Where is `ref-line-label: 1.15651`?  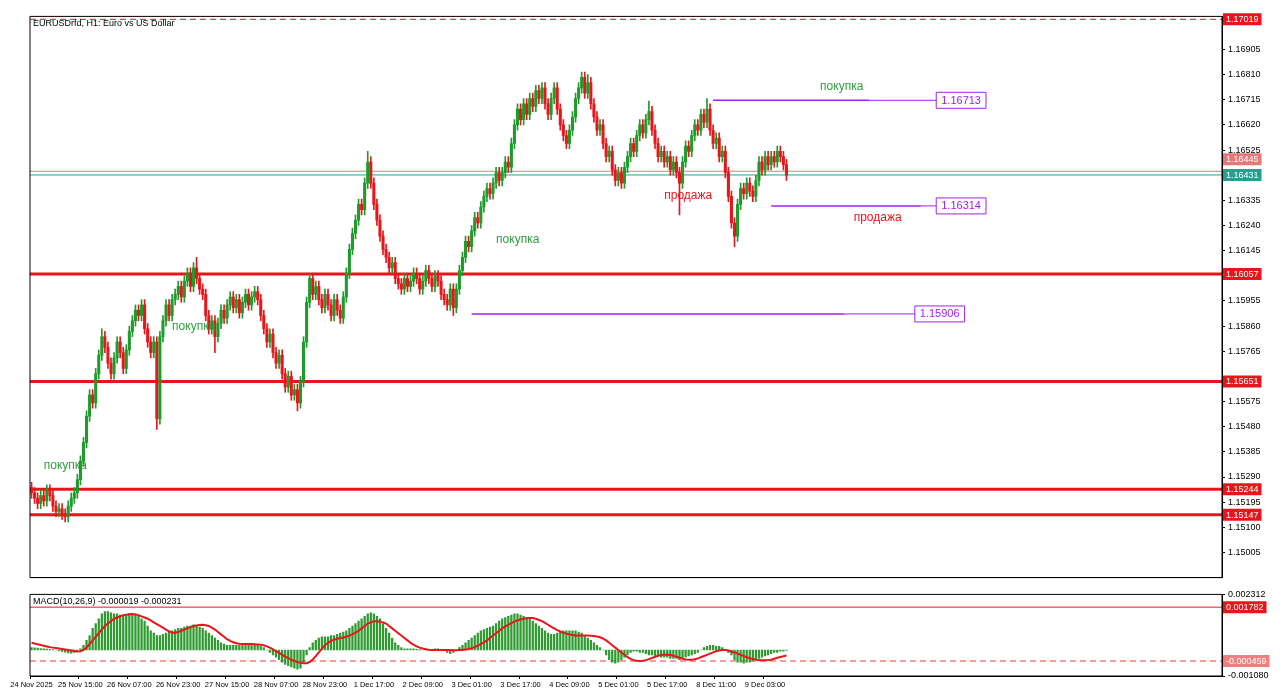 ref-line-label: 1.15651 is located at coordinates (1242, 381).